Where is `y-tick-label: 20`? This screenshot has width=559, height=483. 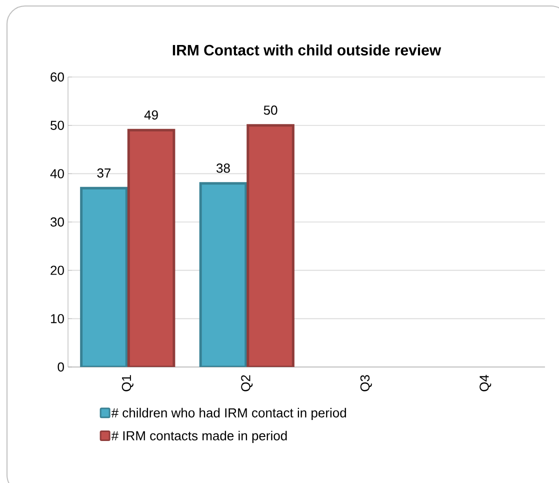 y-tick-label: 20 is located at coordinates (57, 270).